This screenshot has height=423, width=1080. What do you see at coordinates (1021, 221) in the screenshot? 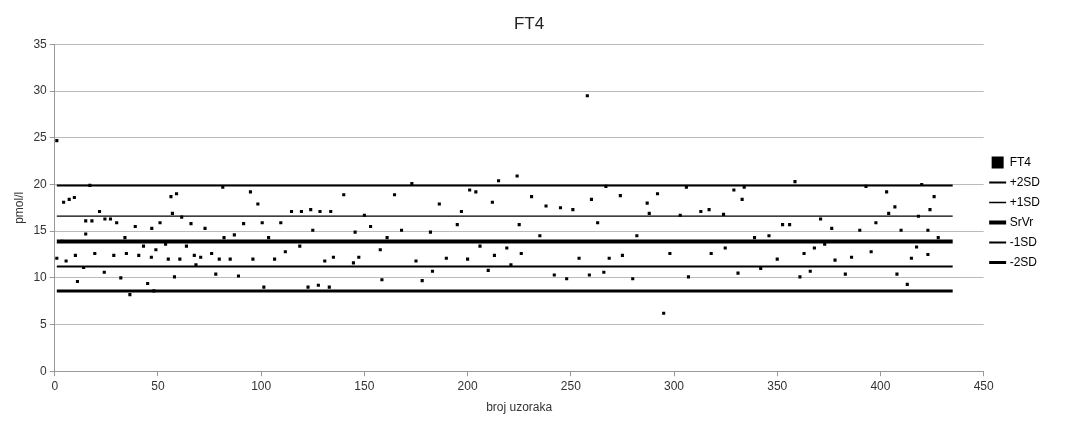
I see `legend-label: SrVr` at bounding box center [1021, 221].